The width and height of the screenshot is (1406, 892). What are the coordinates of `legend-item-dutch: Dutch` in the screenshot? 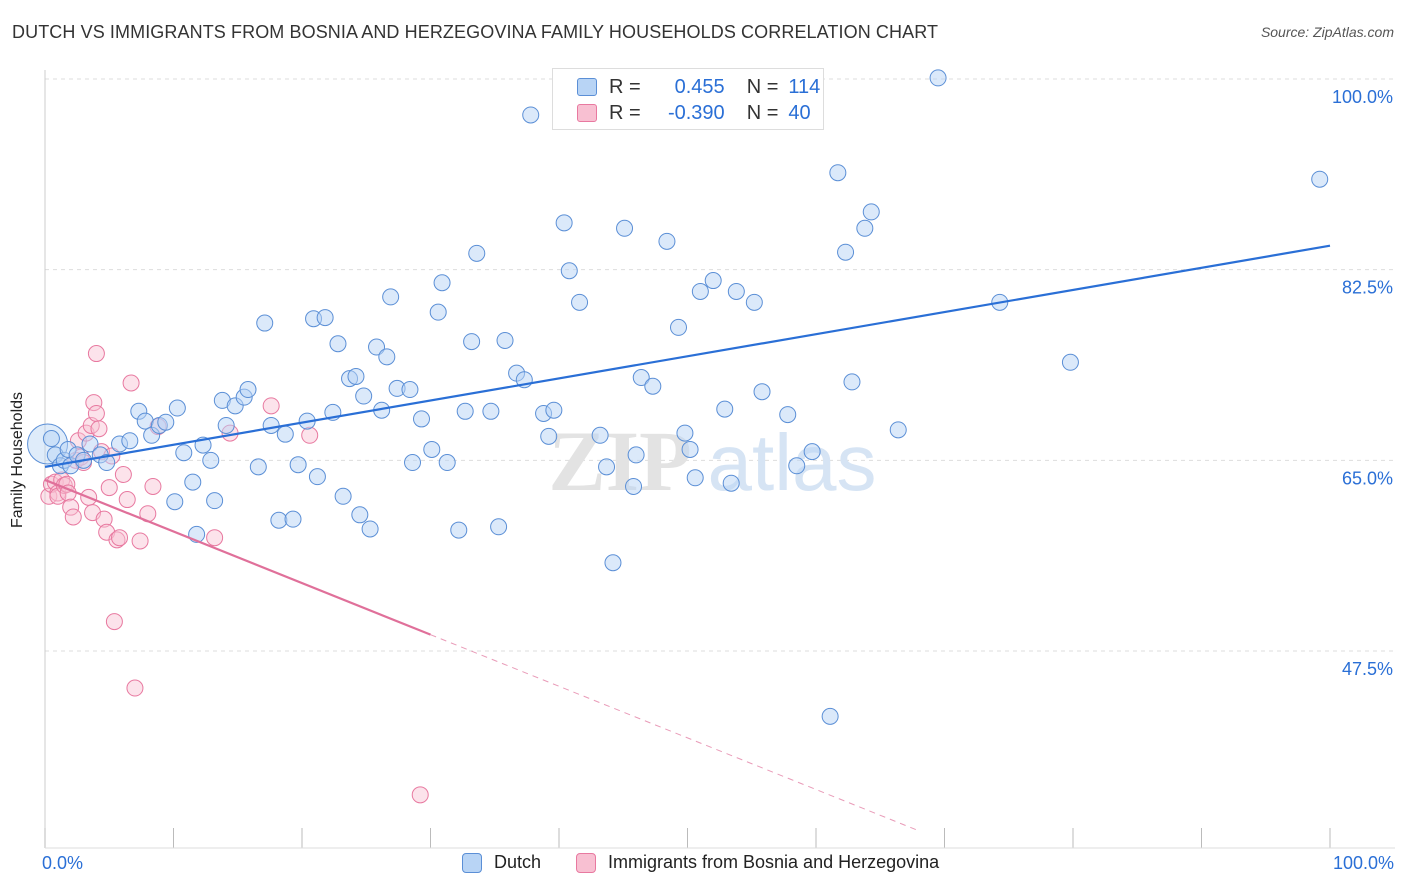 It's located at (501, 862).